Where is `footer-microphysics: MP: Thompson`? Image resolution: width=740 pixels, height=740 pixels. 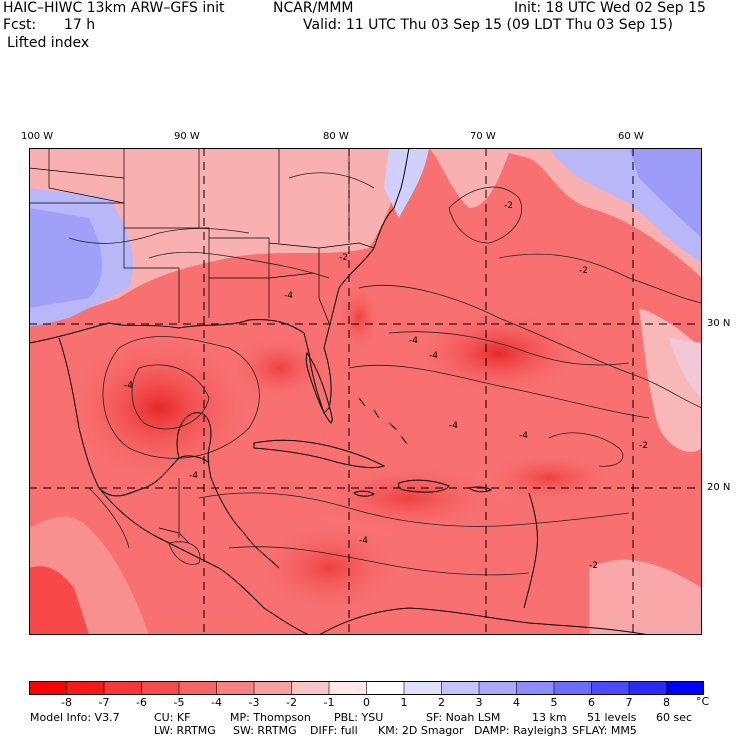
footer-microphysics: MP: Thompson is located at coordinates (270, 717).